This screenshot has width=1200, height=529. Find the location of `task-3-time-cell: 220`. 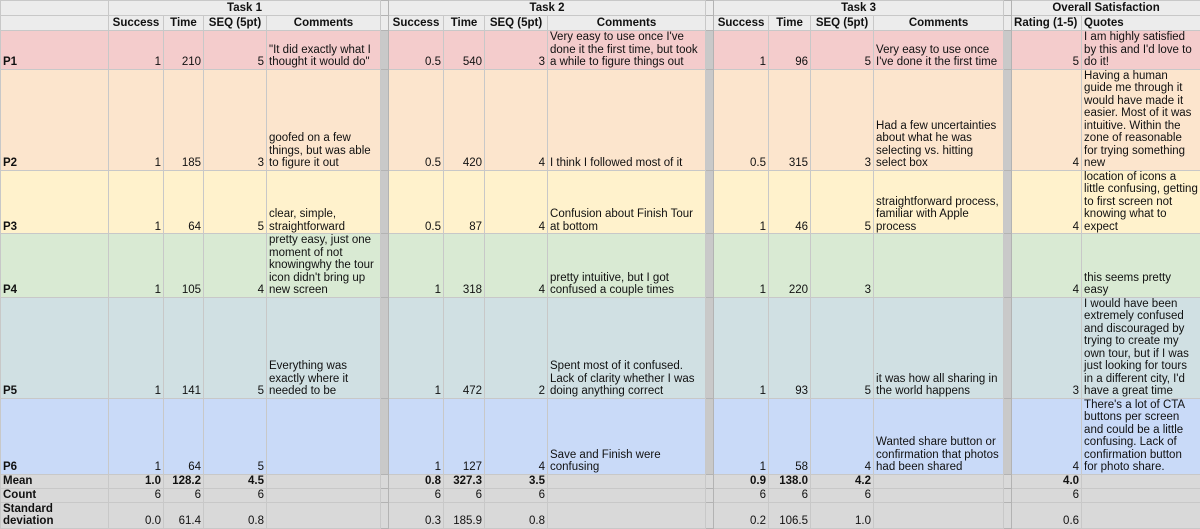

task-3-time-cell: 220 is located at coordinates (790, 266).